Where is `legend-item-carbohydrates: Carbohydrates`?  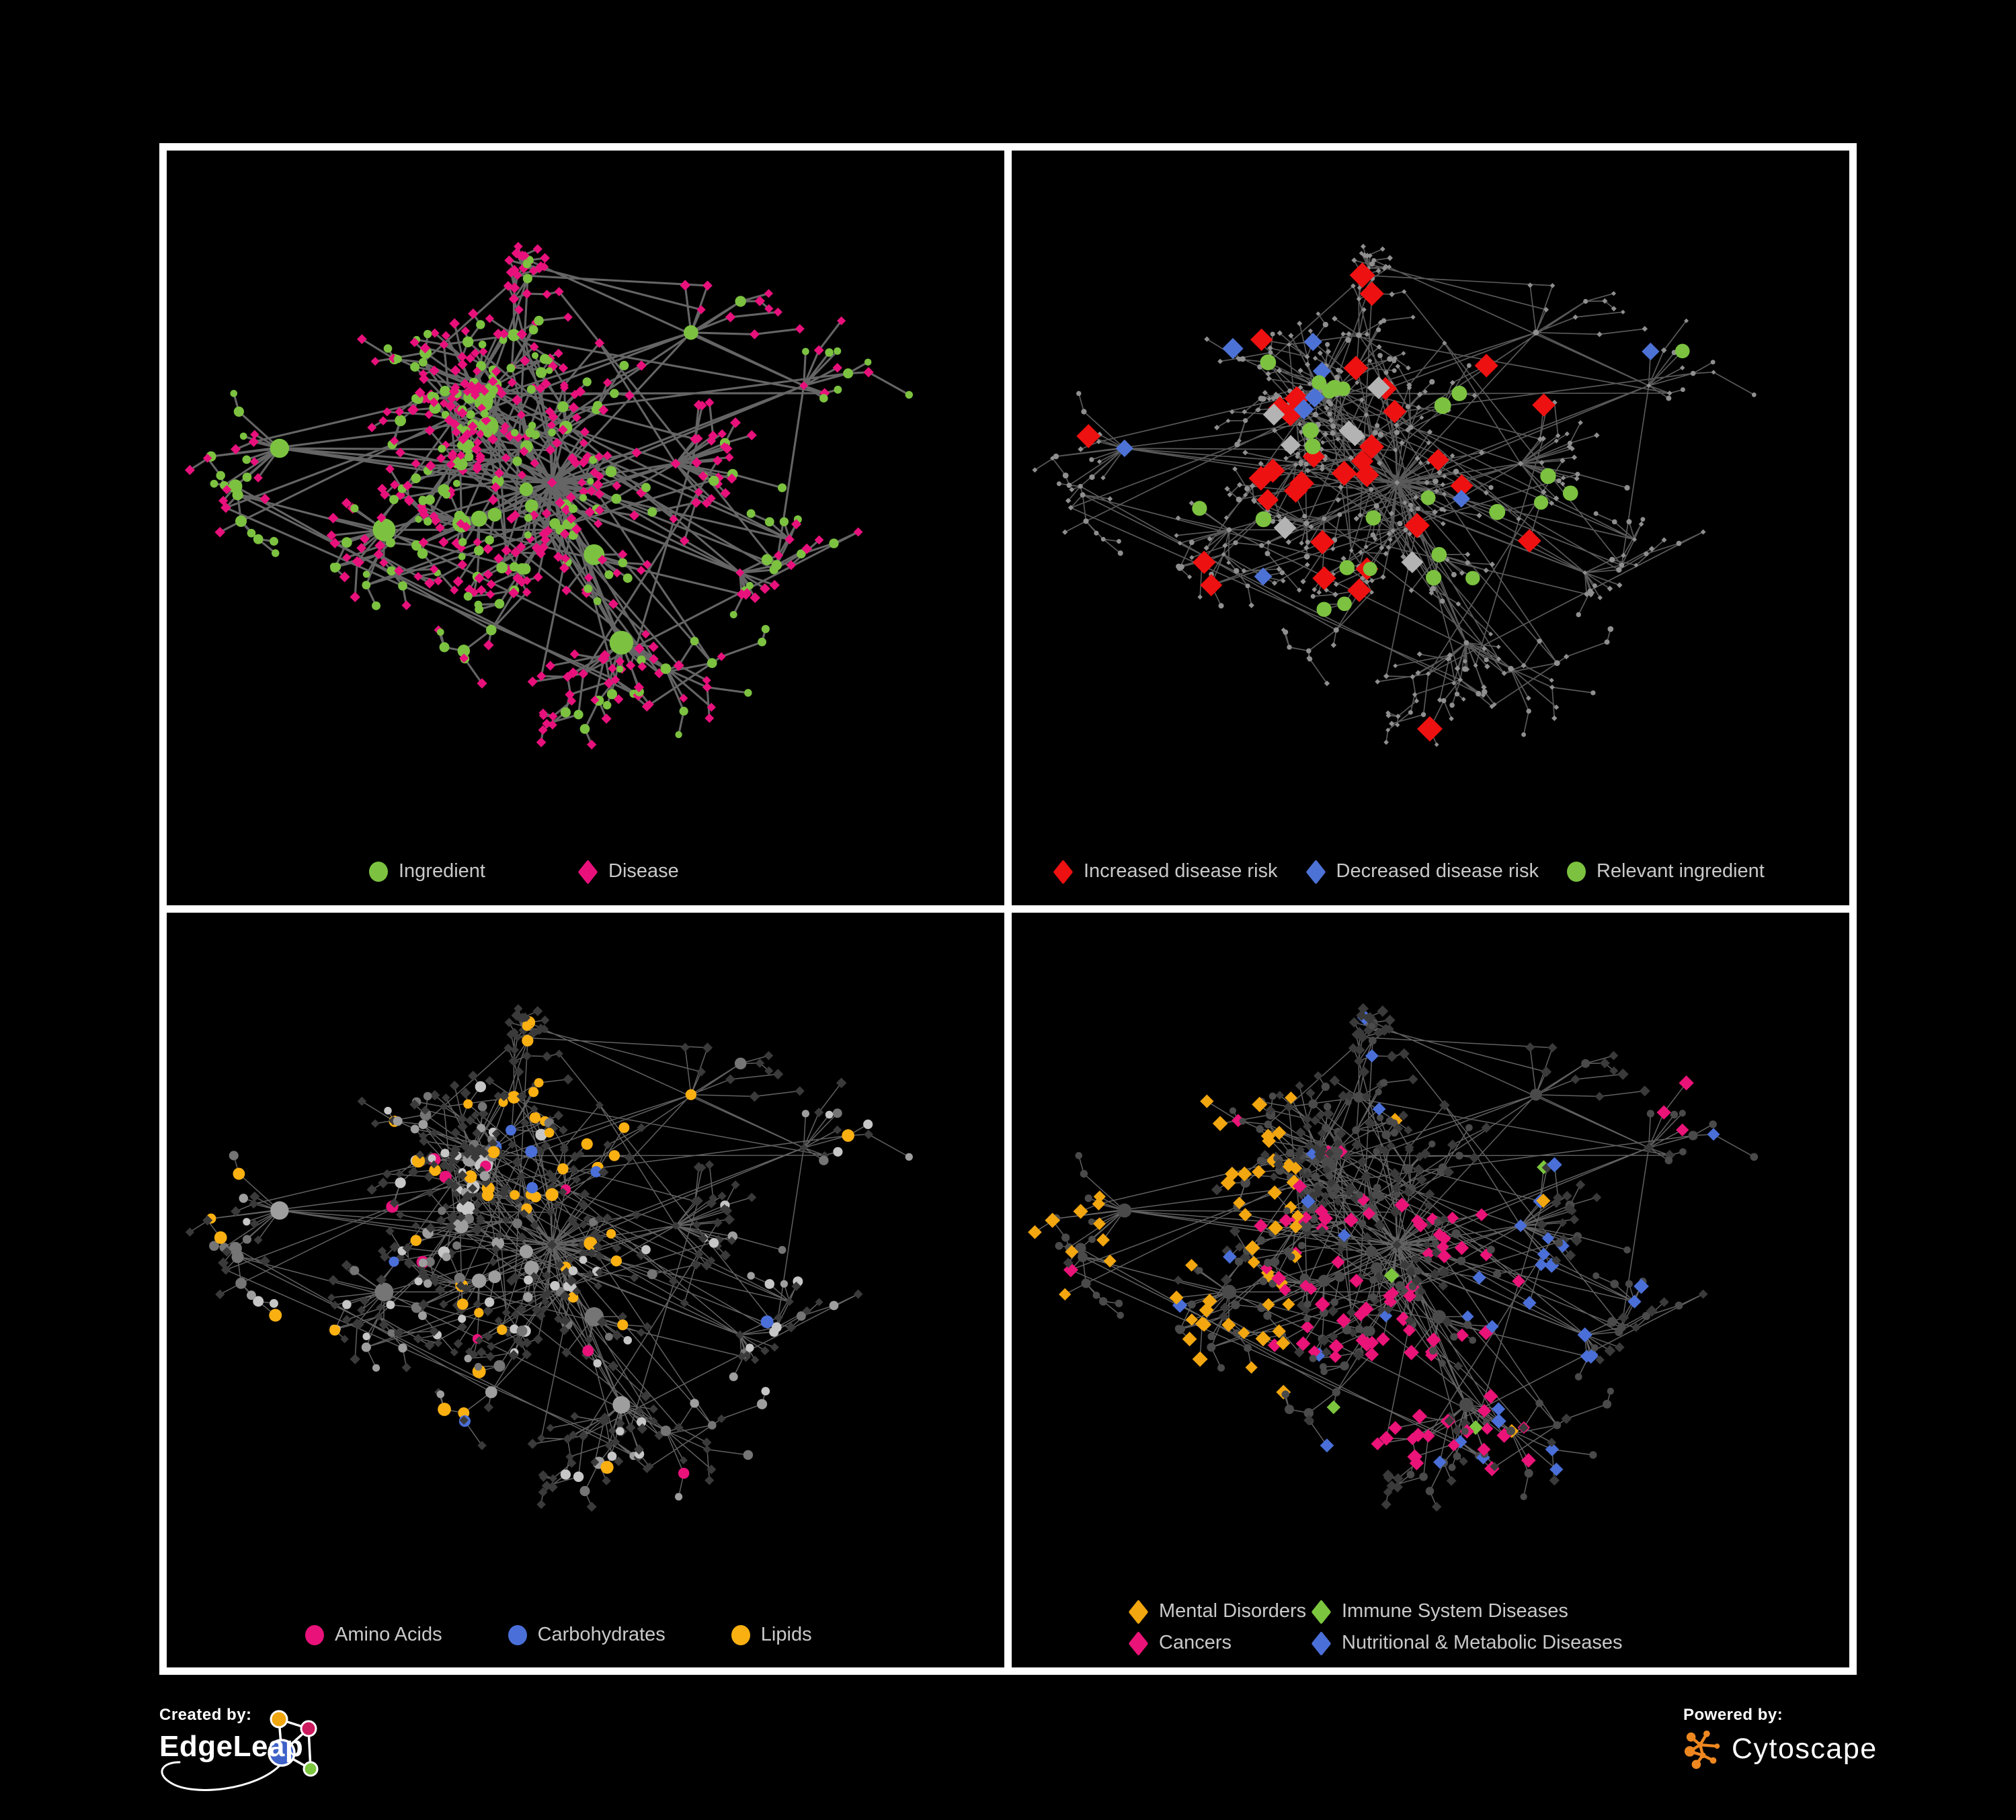
legend-item-carbohydrates: Carbohydrates is located at coordinates (587, 1635).